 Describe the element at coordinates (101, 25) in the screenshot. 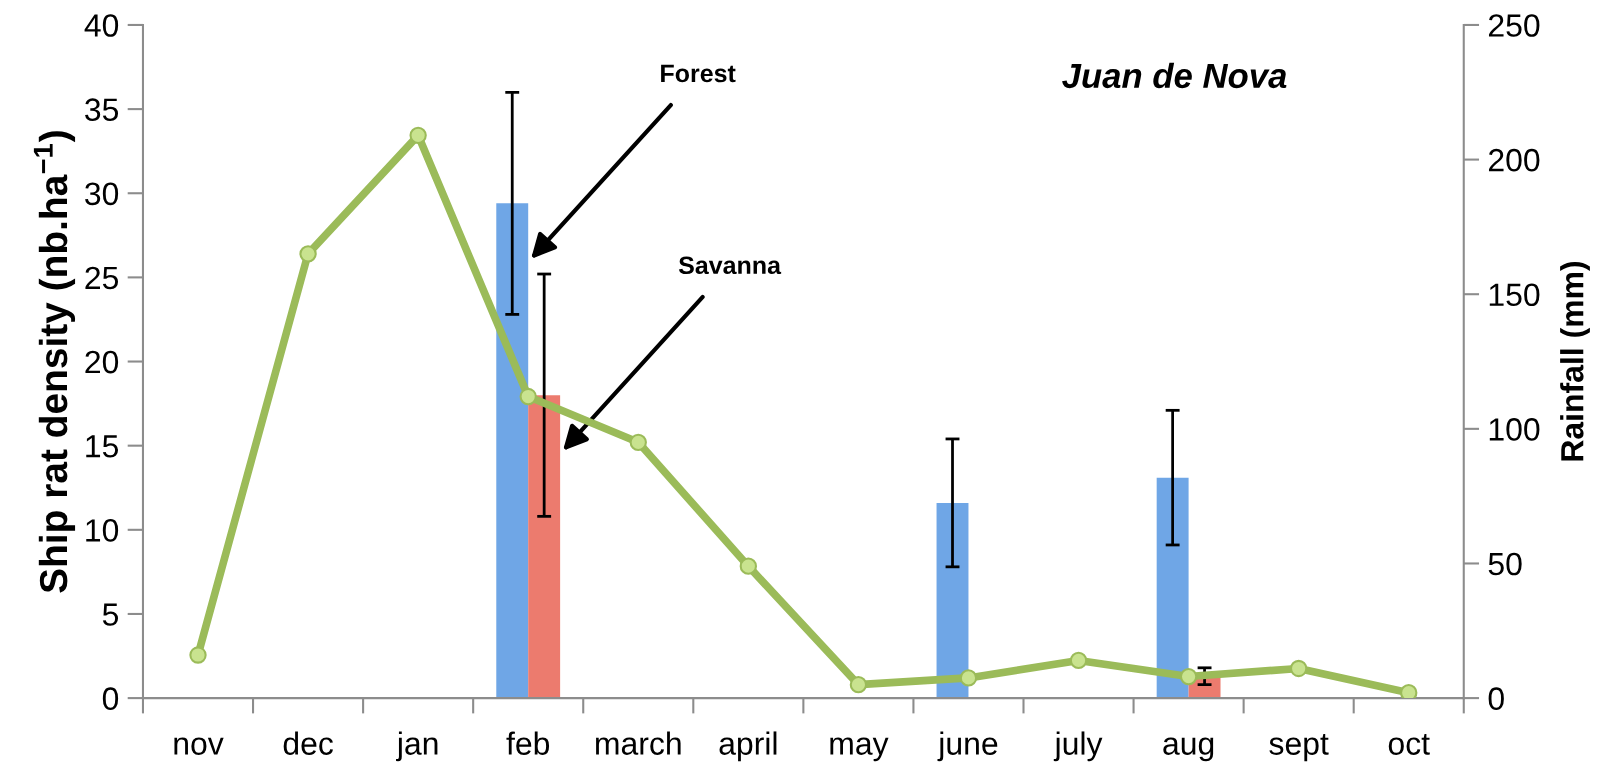

I see `y-tick-label: 40` at that location.